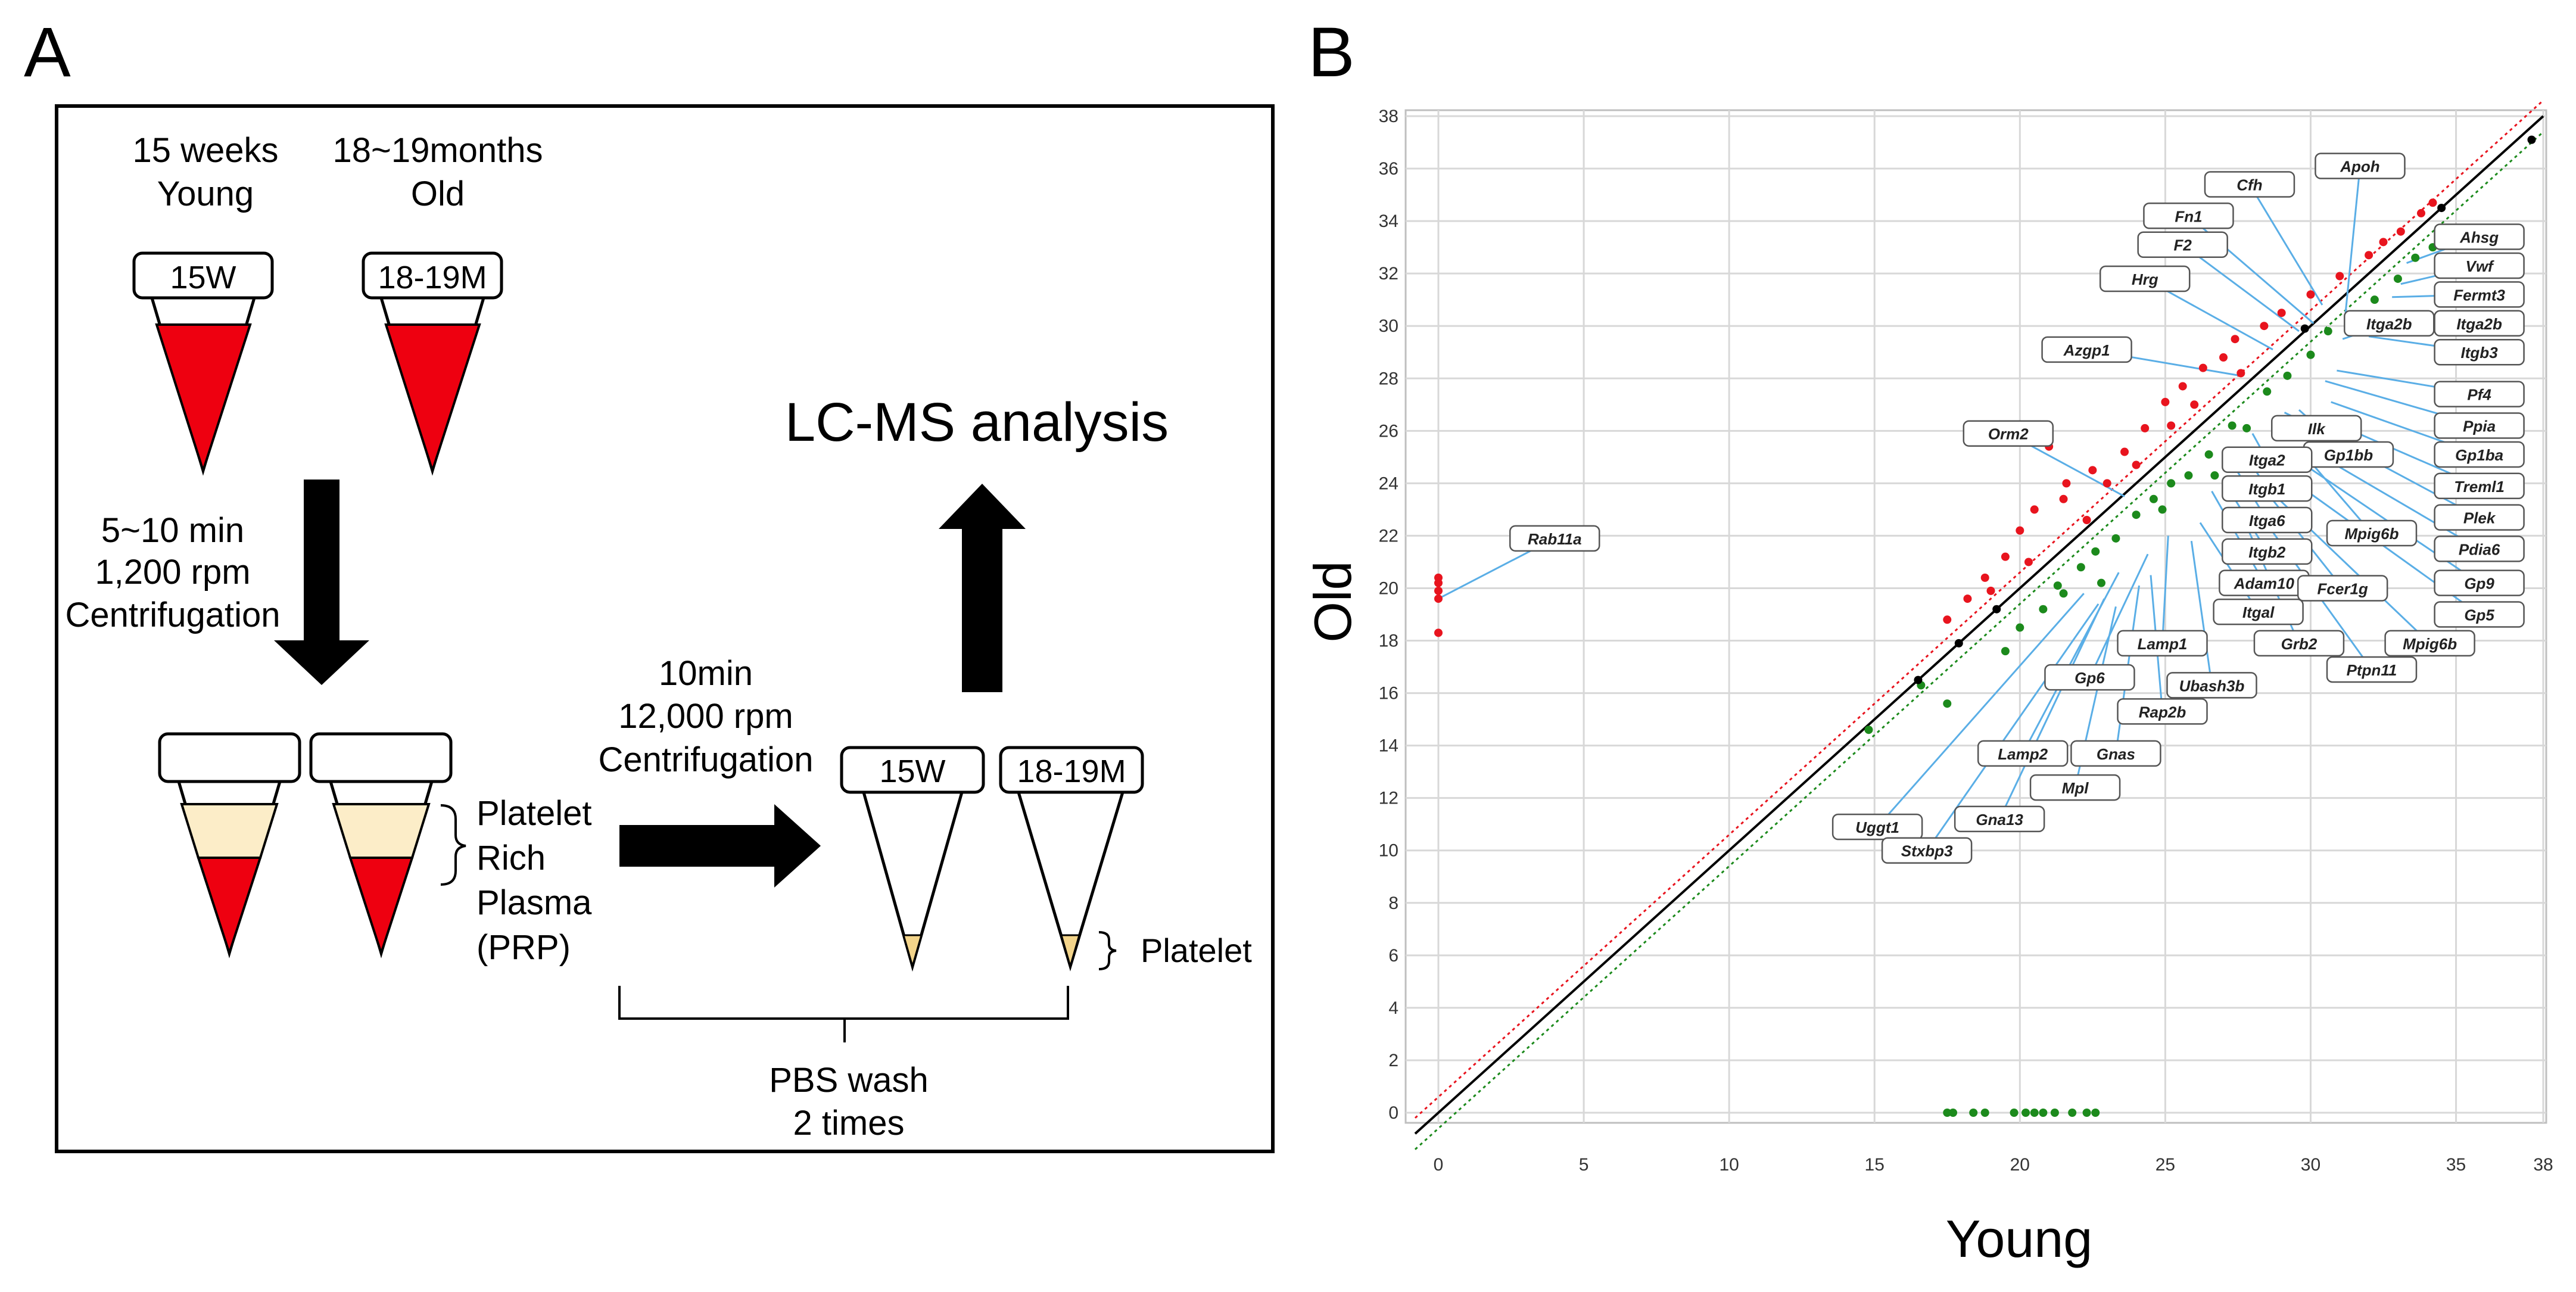  I want to click on y-tick-label: 18, so click(1388, 641).